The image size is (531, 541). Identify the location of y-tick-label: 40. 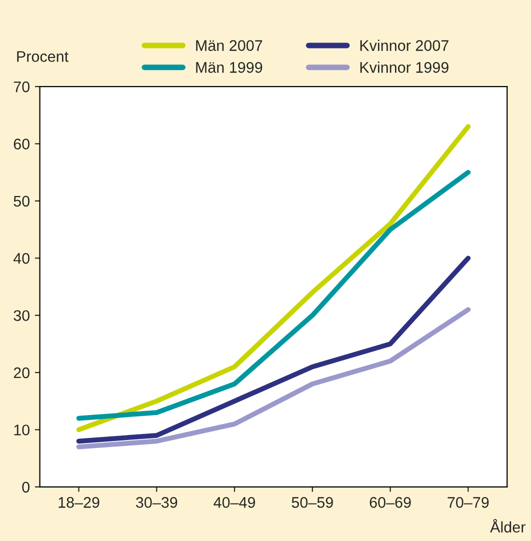
(21, 258).